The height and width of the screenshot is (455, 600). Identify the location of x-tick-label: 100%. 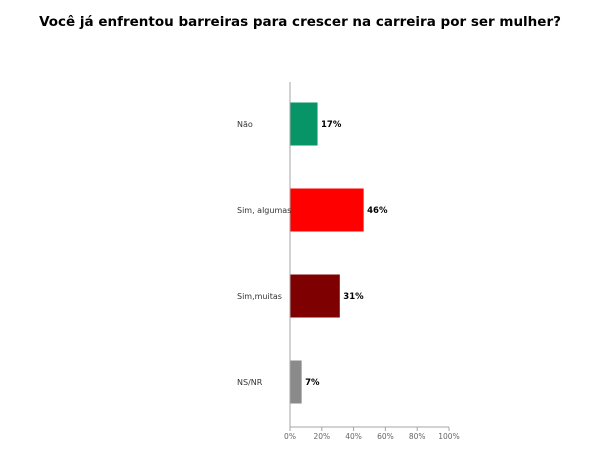
(448, 436).